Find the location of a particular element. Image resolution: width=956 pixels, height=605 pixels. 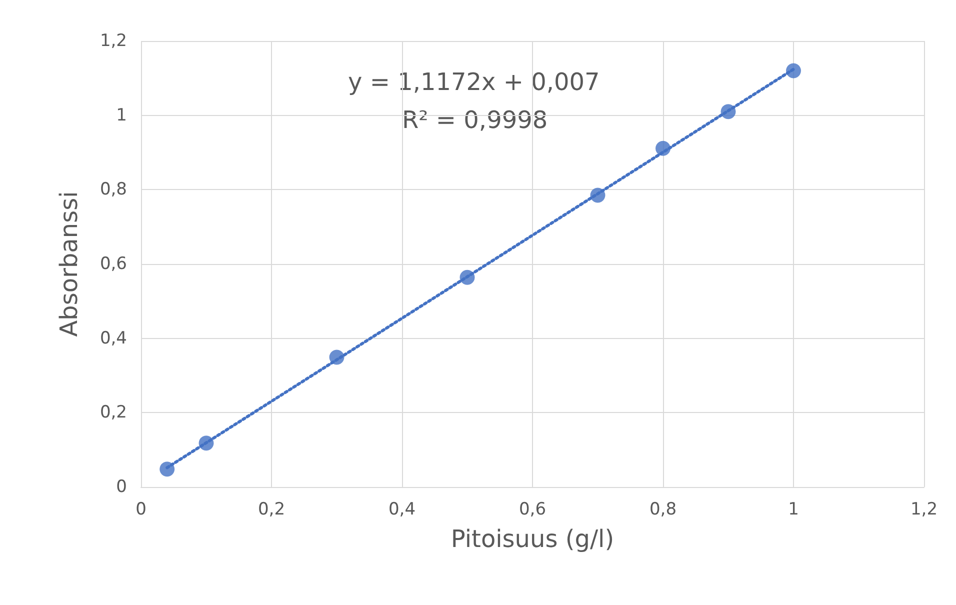

y-tick-label: 0,6 is located at coordinates (113, 264).